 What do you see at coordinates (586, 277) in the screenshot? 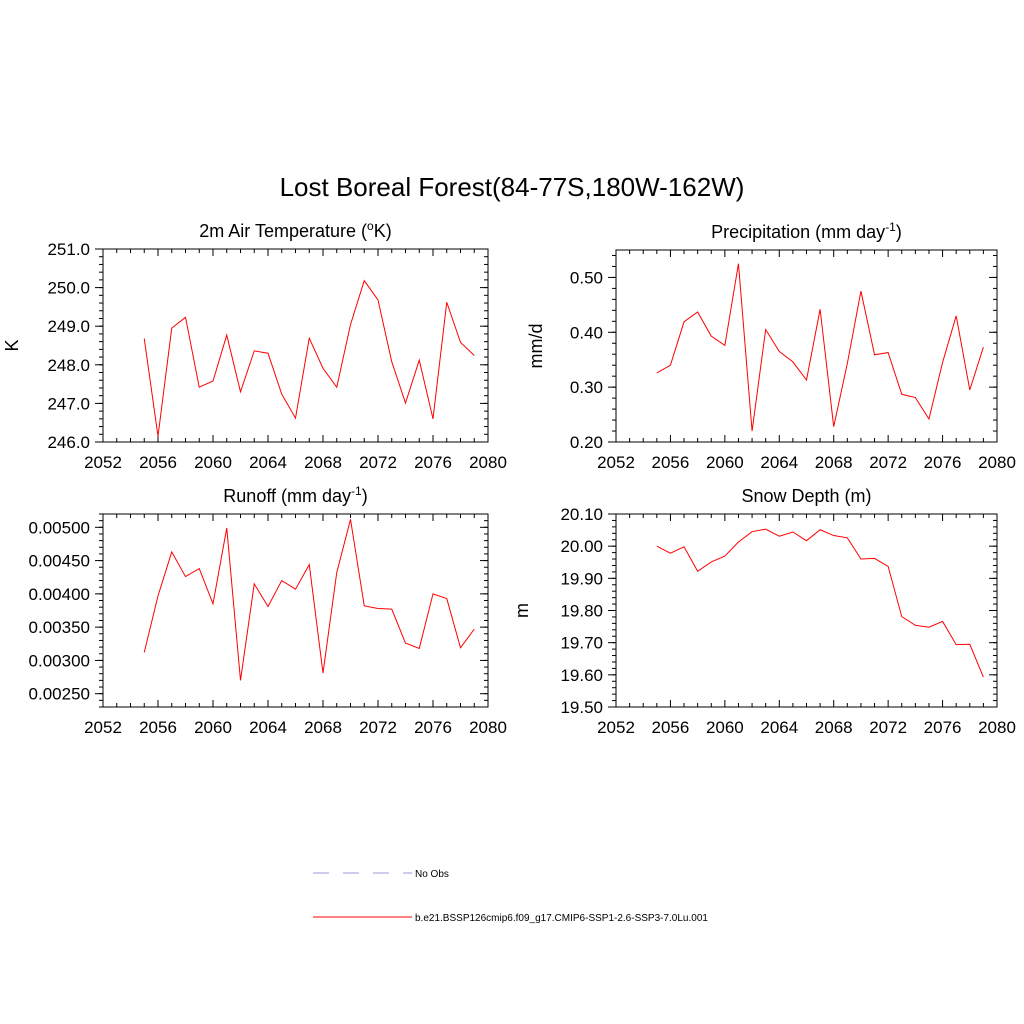
I see `y-tick-label: 0.50` at bounding box center [586, 277].